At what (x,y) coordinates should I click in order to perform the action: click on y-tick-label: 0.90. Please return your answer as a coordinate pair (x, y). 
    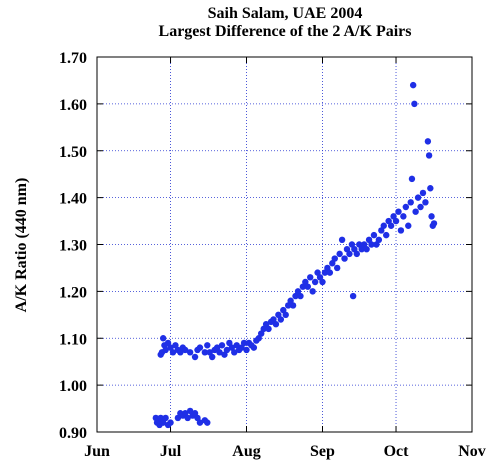
    Looking at the image, I should click on (73, 433).